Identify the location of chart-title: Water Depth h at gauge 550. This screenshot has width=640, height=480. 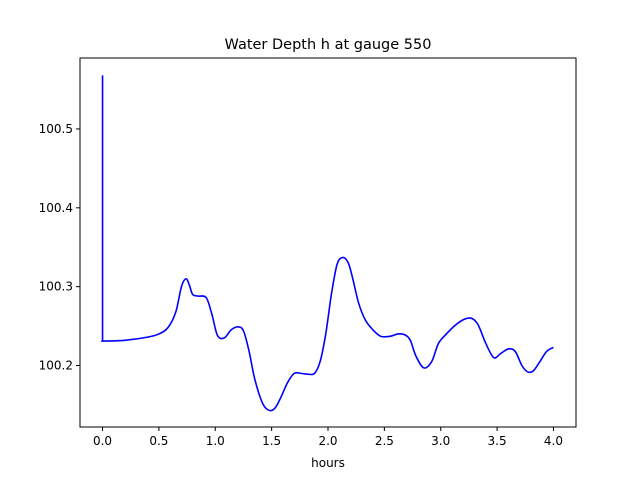
(328, 45).